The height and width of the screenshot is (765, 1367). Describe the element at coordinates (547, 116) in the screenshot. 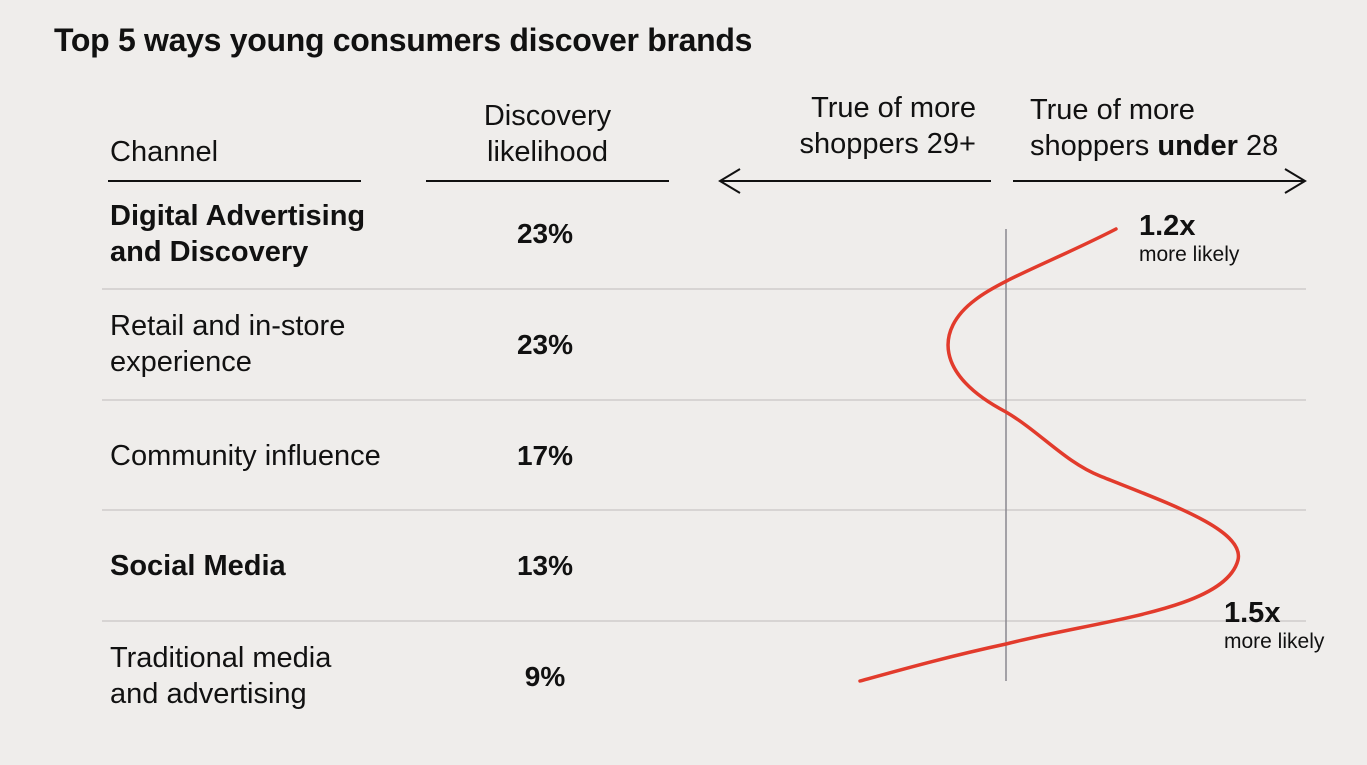

I see `header-likelihood-line1: Discovery` at that location.